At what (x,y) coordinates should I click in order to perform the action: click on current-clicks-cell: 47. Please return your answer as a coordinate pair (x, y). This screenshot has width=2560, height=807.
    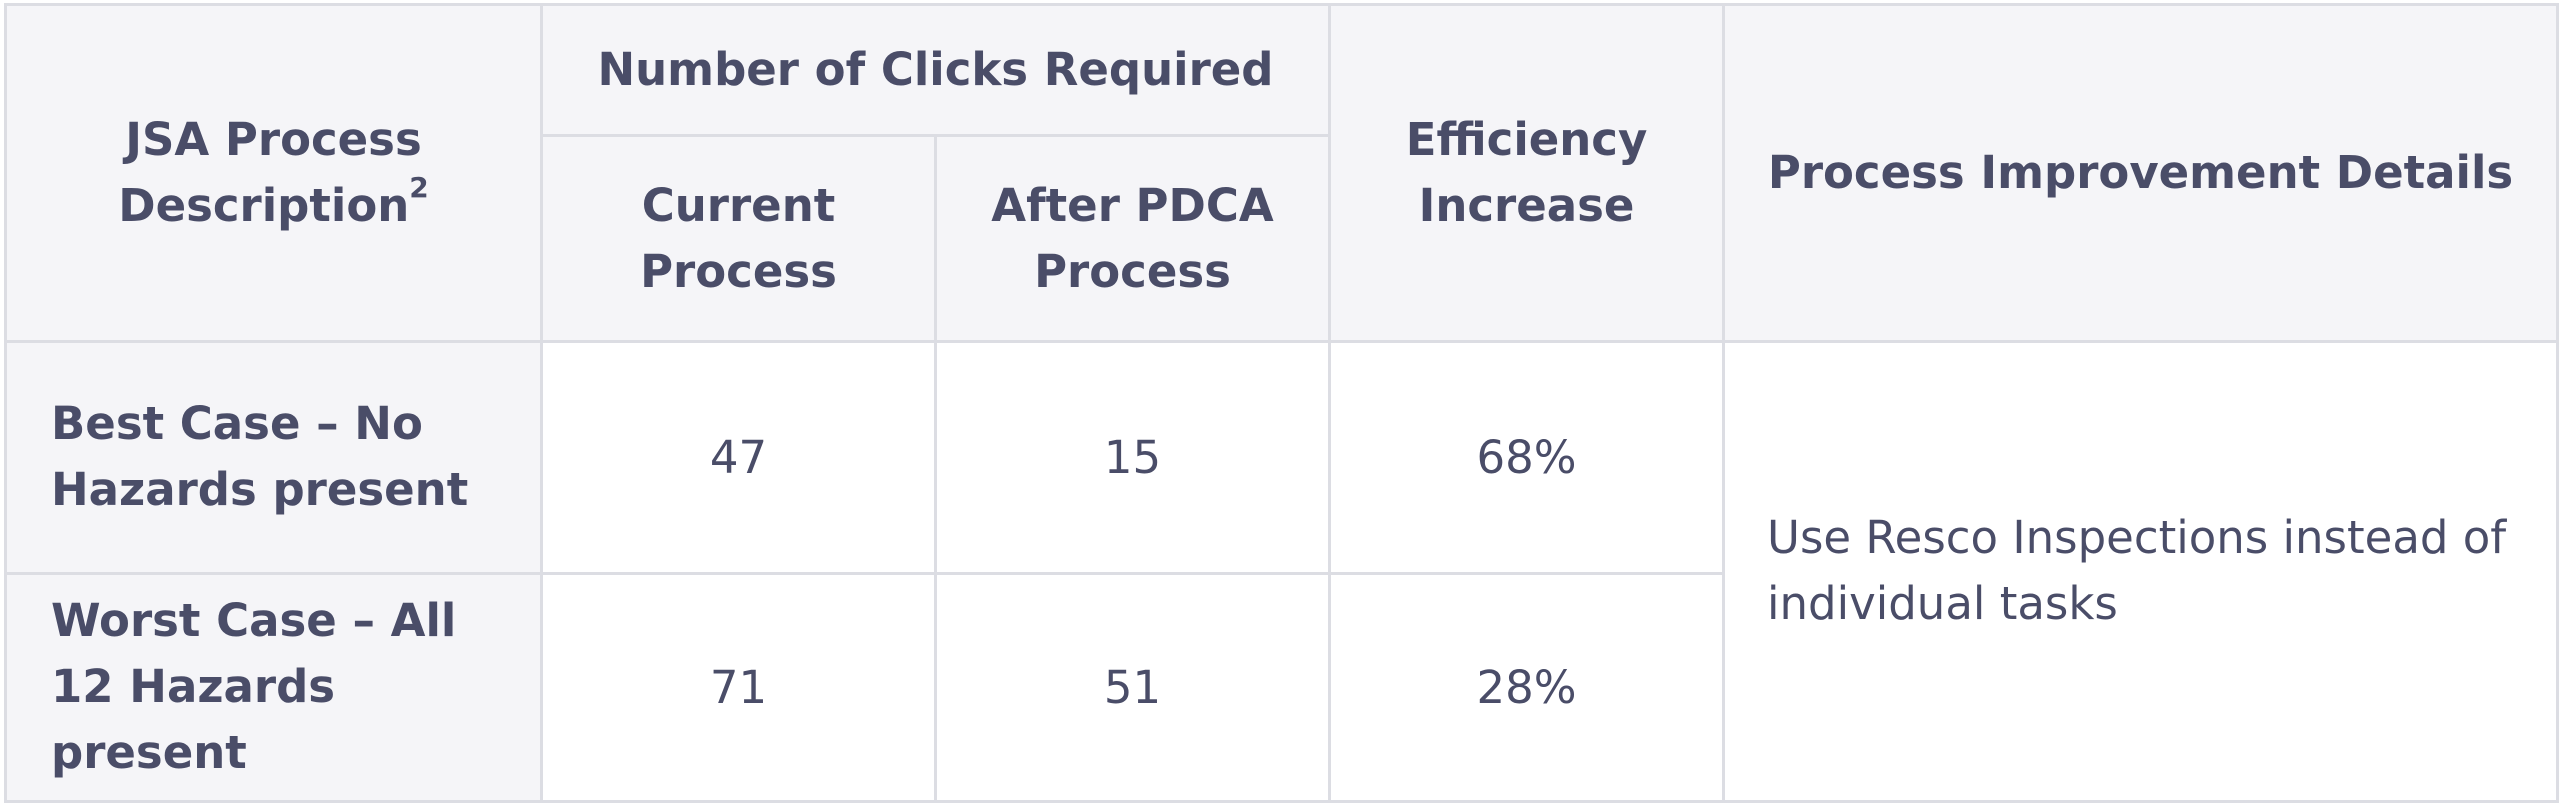
    Looking at the image, I should click on (738, 457).